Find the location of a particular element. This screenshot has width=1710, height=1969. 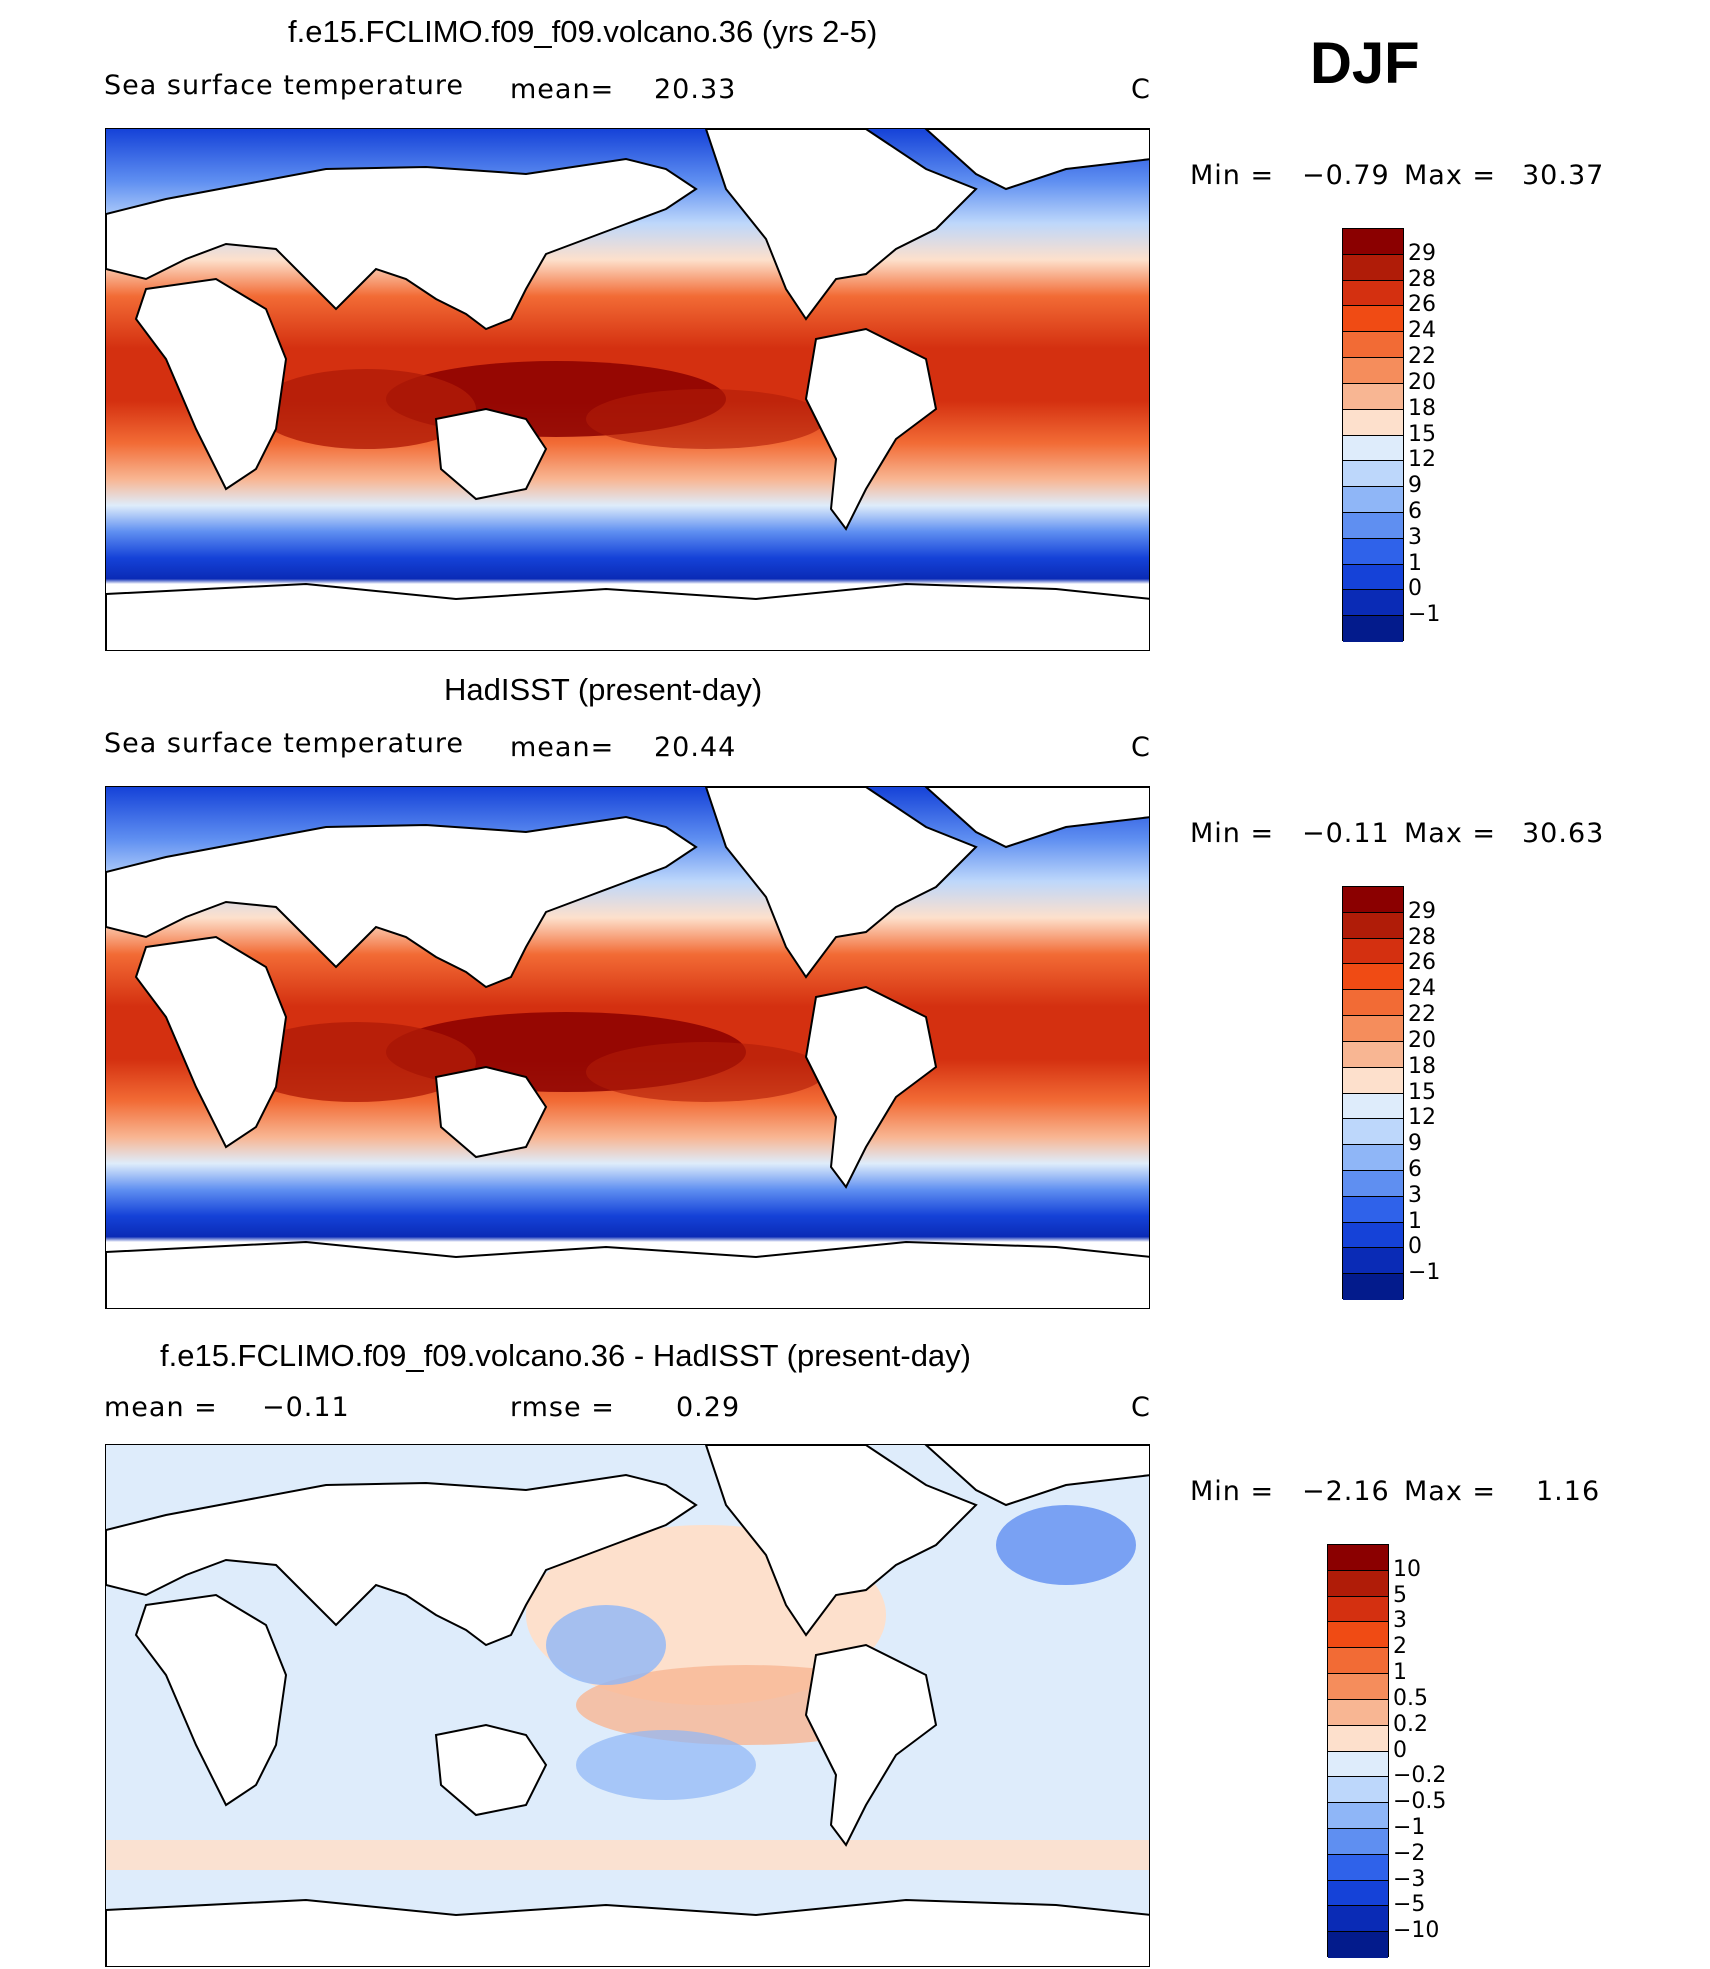

colorbar-tick-label: 26 is located at coordinates (1422, 305).